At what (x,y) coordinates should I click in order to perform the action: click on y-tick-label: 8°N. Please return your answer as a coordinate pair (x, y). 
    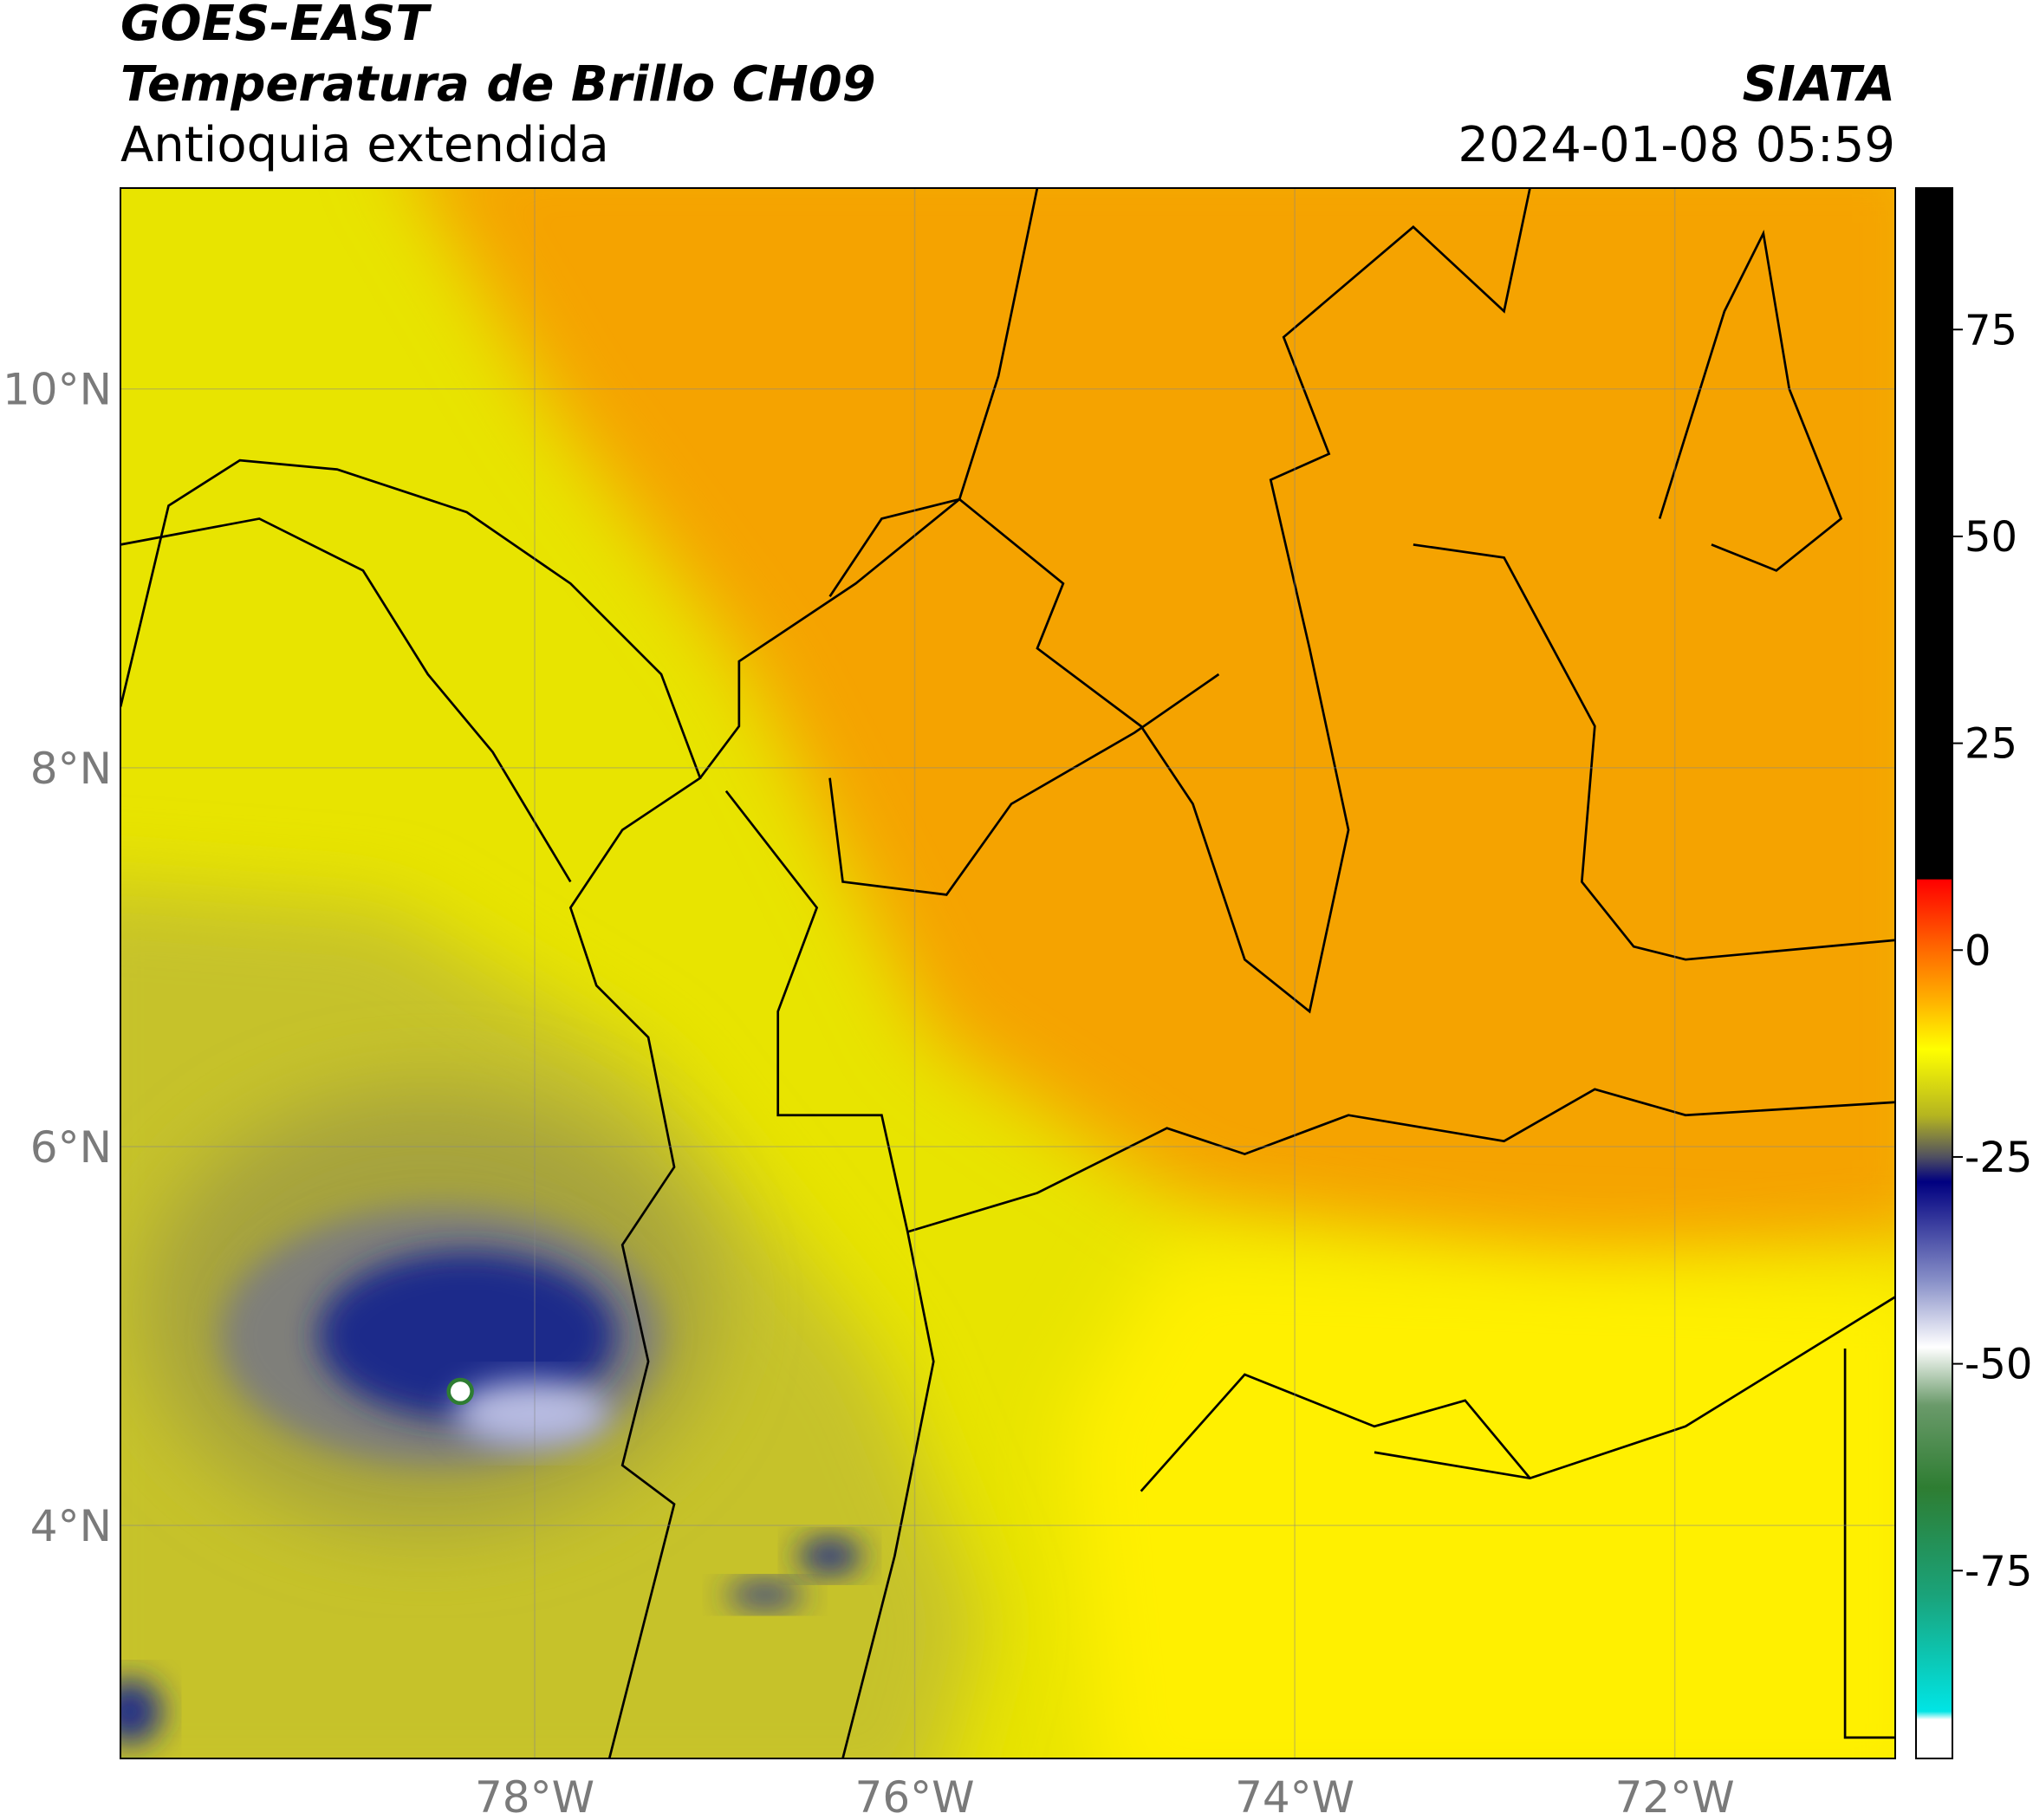
    Looking at the image, I should click on (71, 769).